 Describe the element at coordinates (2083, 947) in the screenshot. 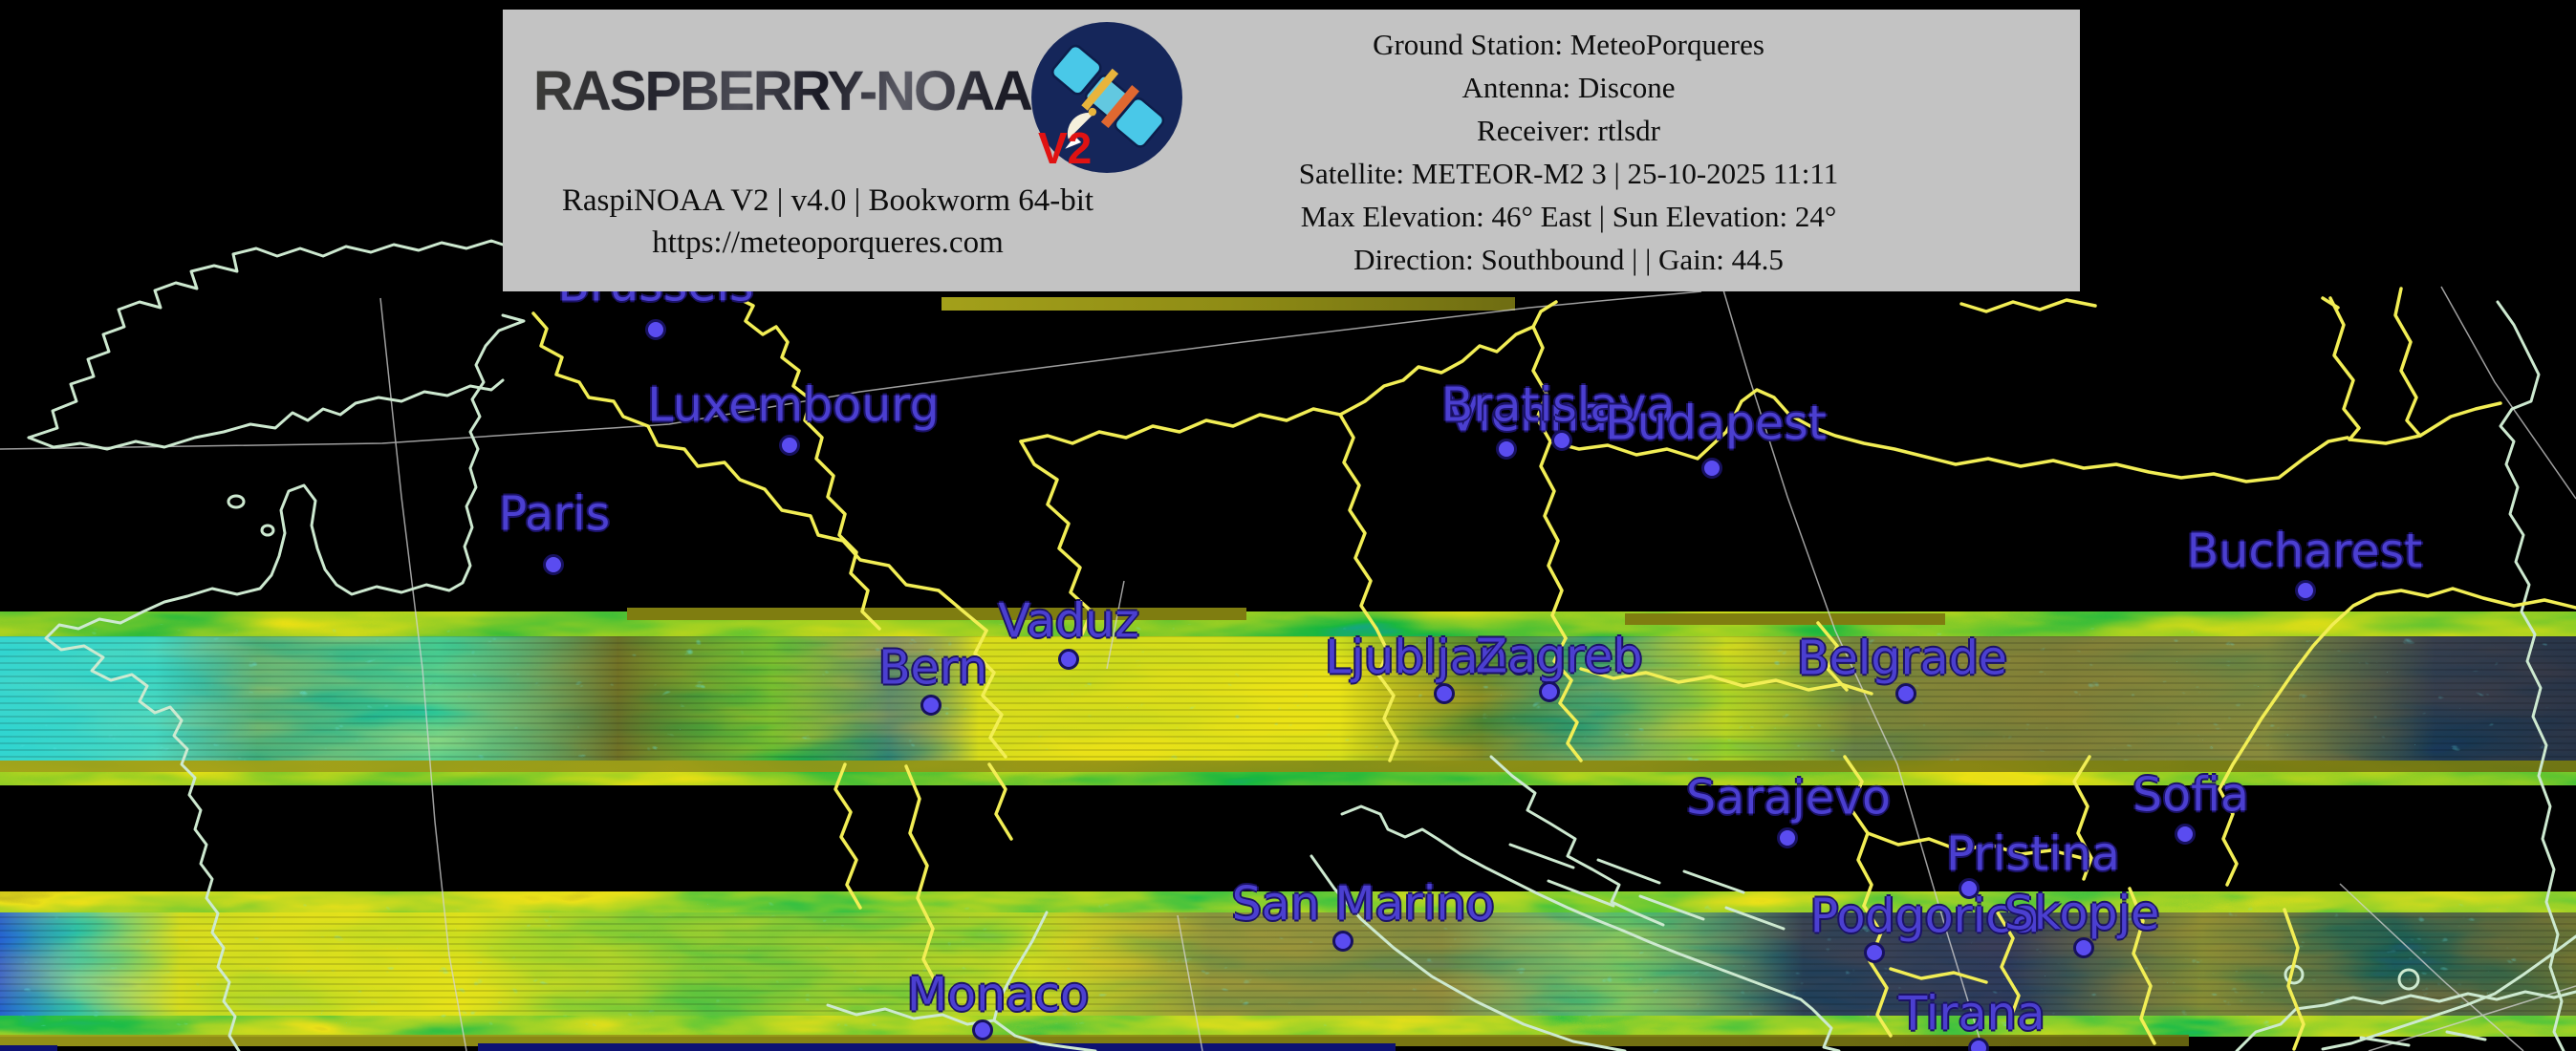

I see `city-dot-skopje` at that location.